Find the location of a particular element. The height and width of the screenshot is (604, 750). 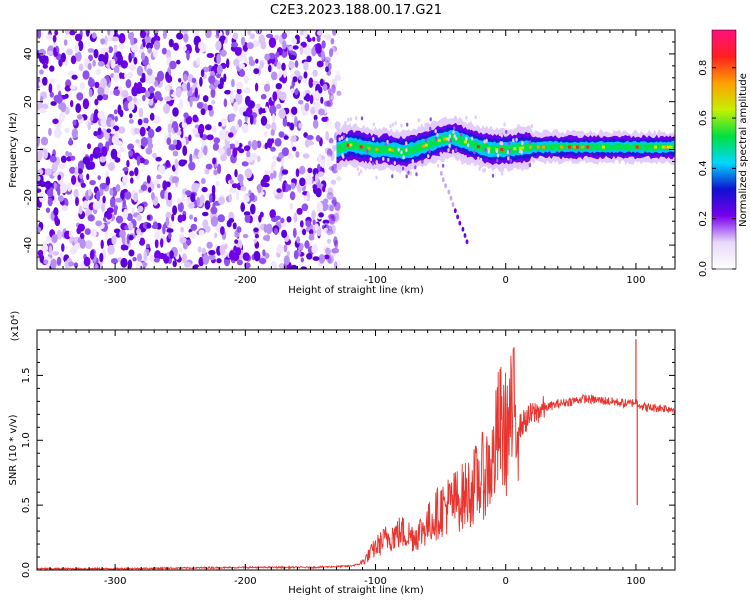

y-tick-label: 20 is located at coordinates (28, 101).